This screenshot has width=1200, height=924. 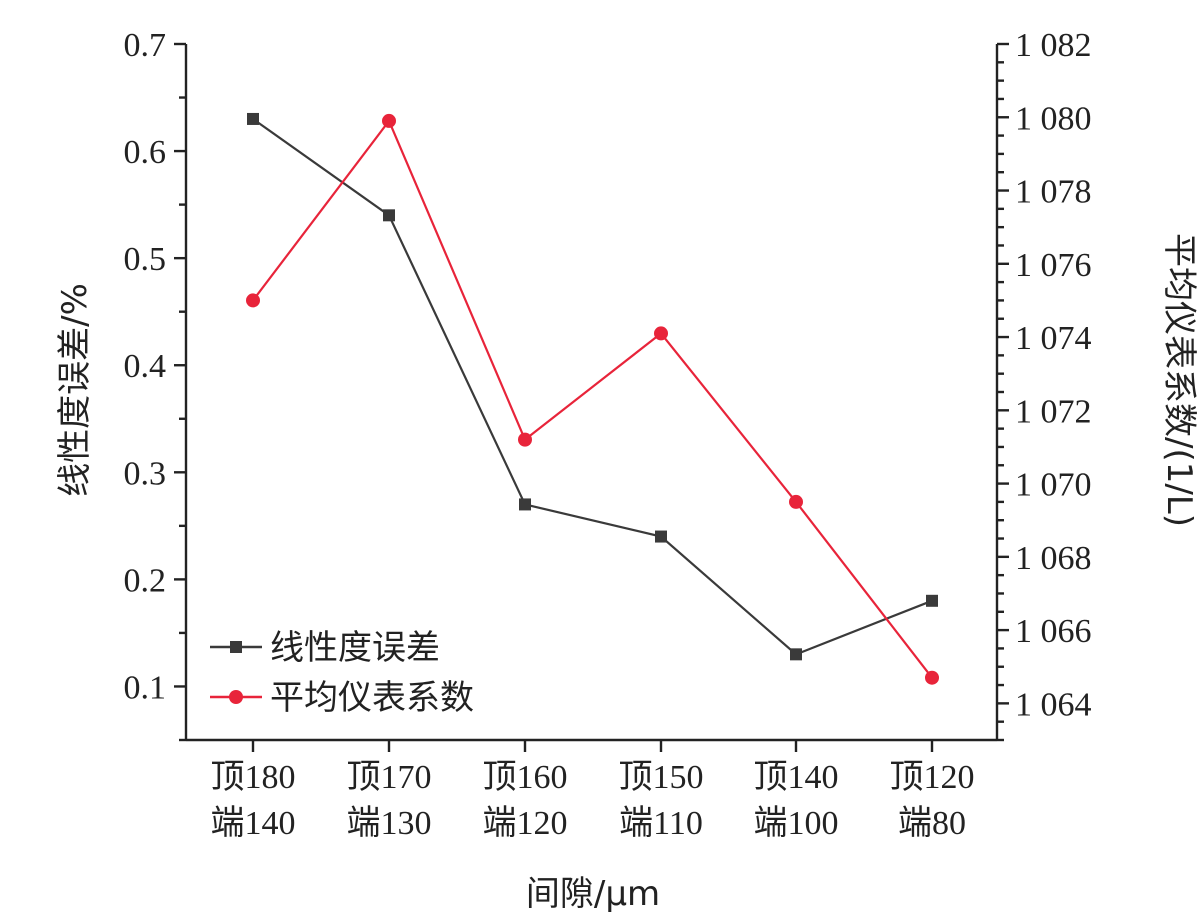 What do you see at coordinates (145, 580) in the screenshot?
I see `y-left-tick-label: 0.2` at bounding box center [145, 580].